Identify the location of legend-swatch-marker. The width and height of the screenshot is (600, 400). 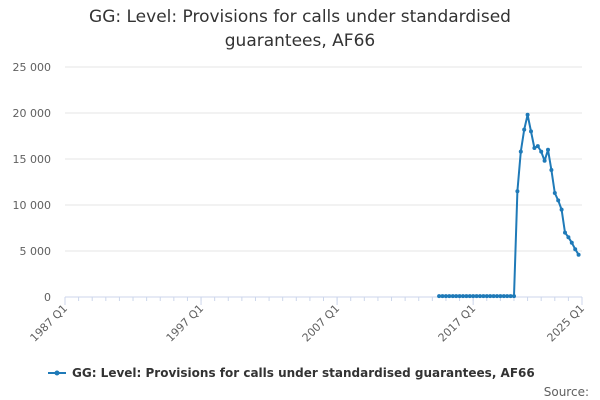
(57, 373).